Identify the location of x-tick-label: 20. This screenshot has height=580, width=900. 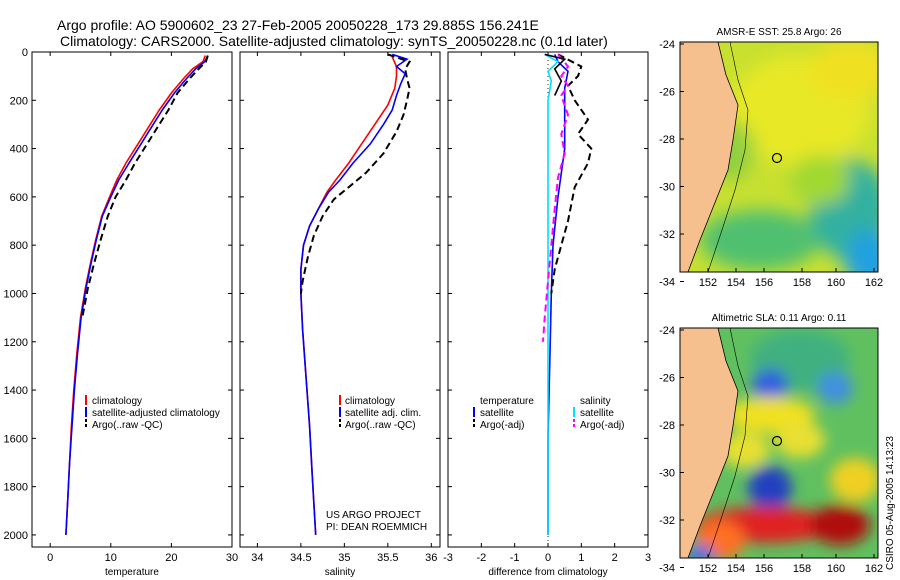
(171, 558).